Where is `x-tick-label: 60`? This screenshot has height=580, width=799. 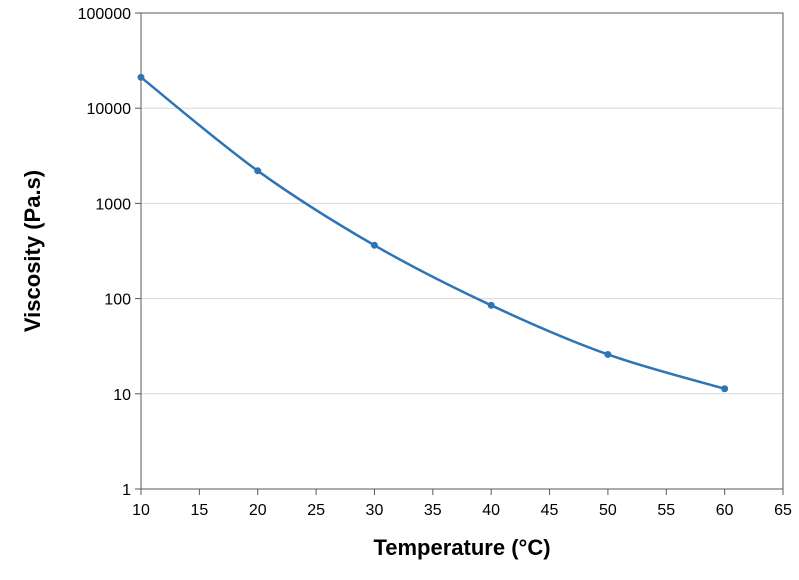
x-tick-label: 60 is located at coordinates (725, 510).